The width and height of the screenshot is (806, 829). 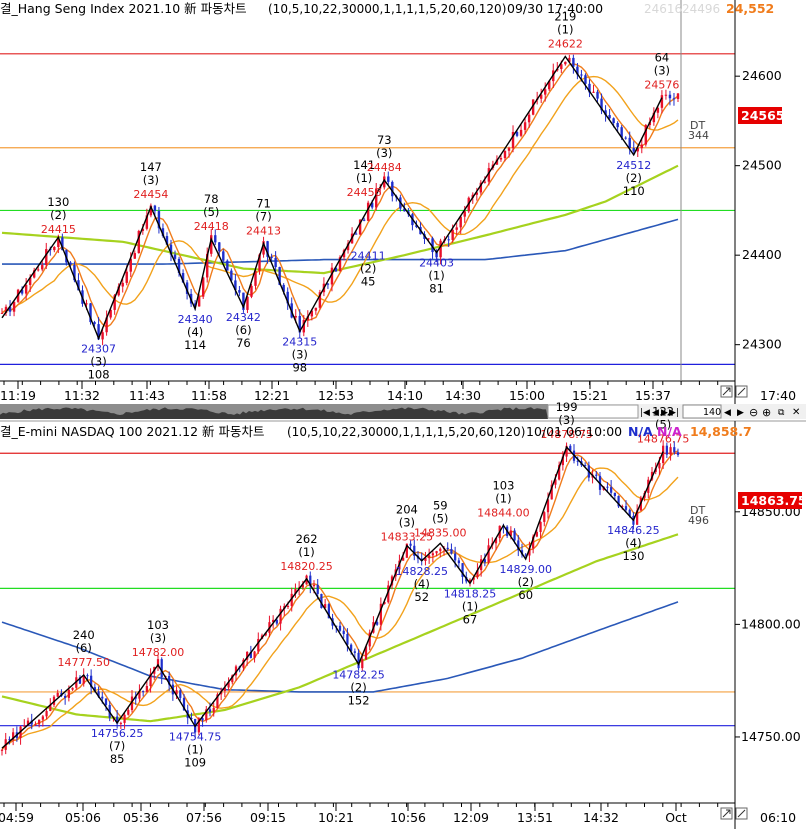 I want to click on zoom-left-icon: ◀, so click(x=727, y=413).